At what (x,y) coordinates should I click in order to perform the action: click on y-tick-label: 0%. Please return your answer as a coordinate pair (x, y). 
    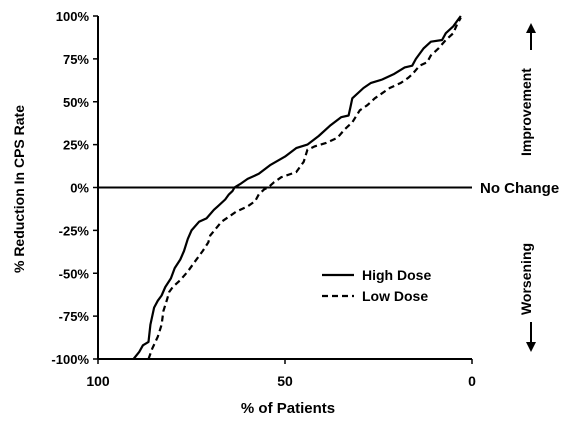
    Looking at the image, I should click on (79, 188).